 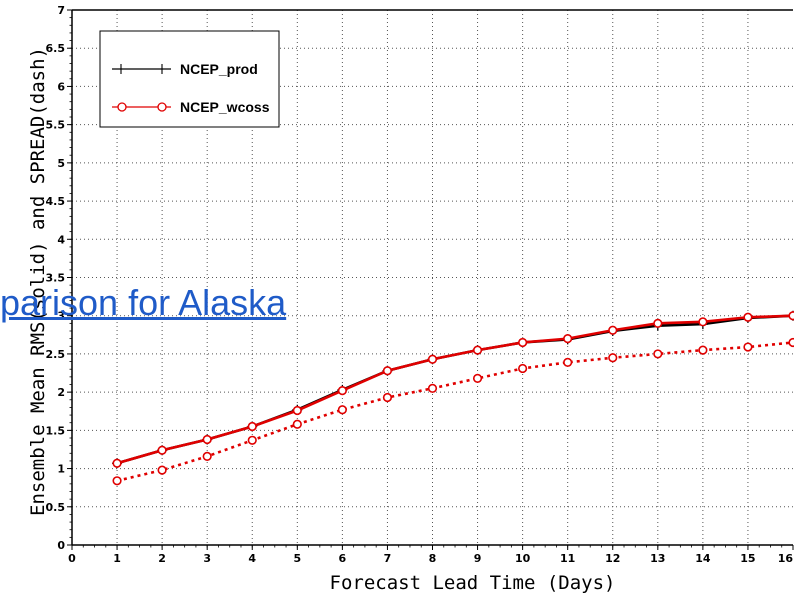 What do you see at coordinates (473, 583) in the screenshot?
I see `x-axis-title: Forecast Lead Time (Days)` at bounding box center [473, 583].